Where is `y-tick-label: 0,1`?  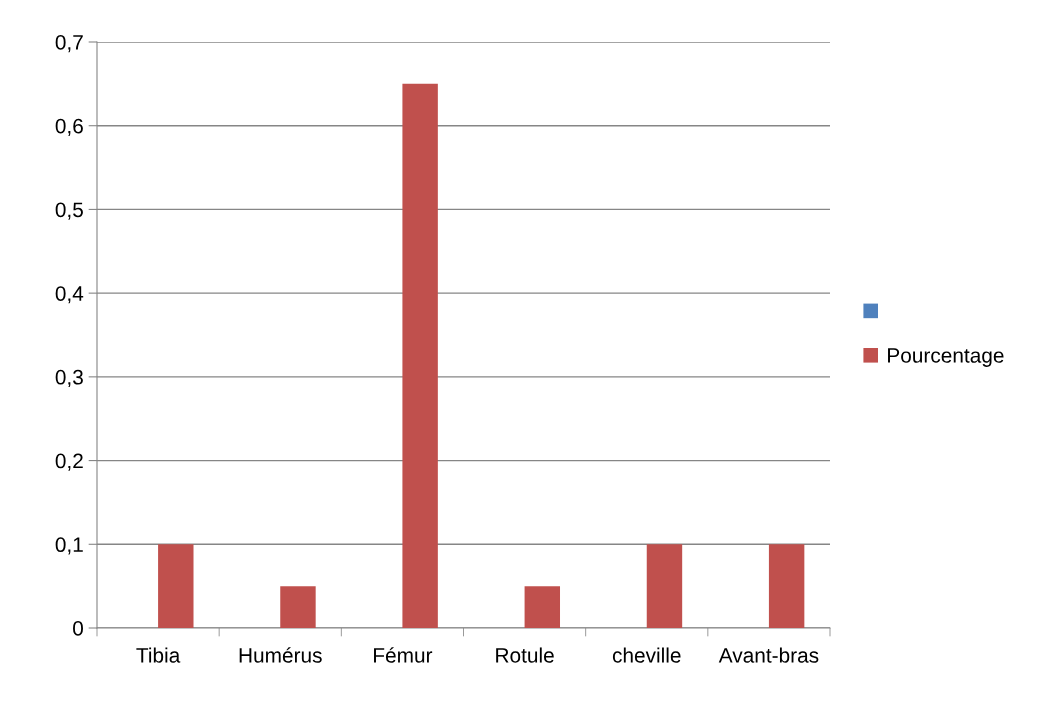 y-tick-label: 0,1 is located at coordinates (69, 546).